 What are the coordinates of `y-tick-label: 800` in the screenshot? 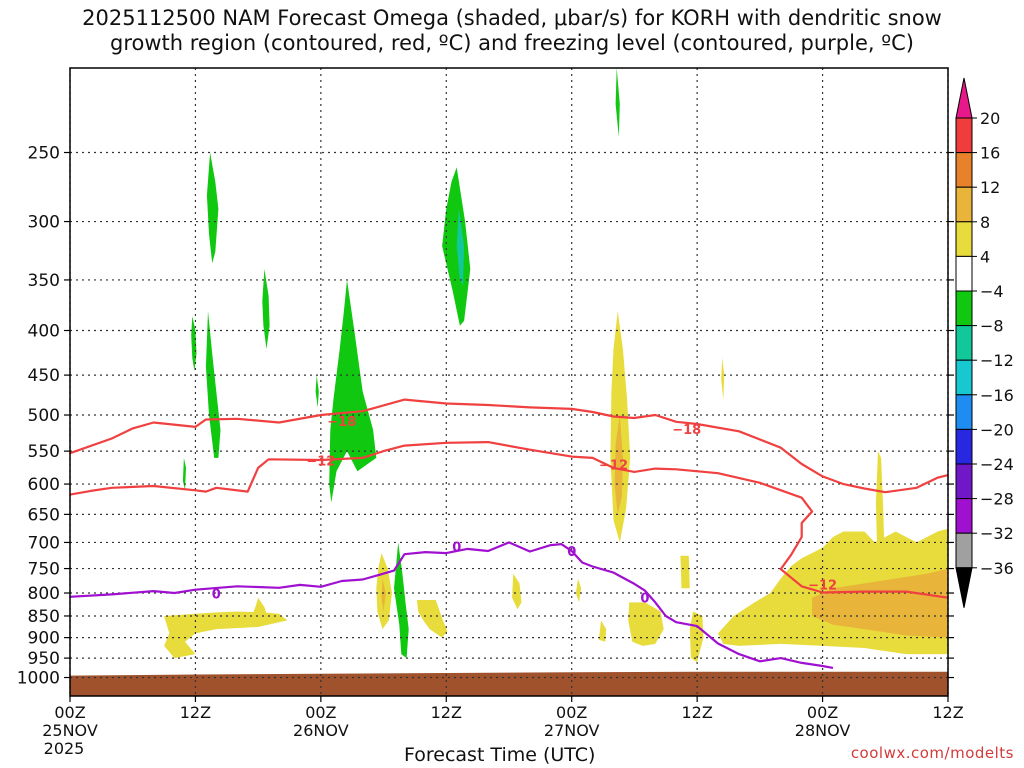 It's located at (44, 594).